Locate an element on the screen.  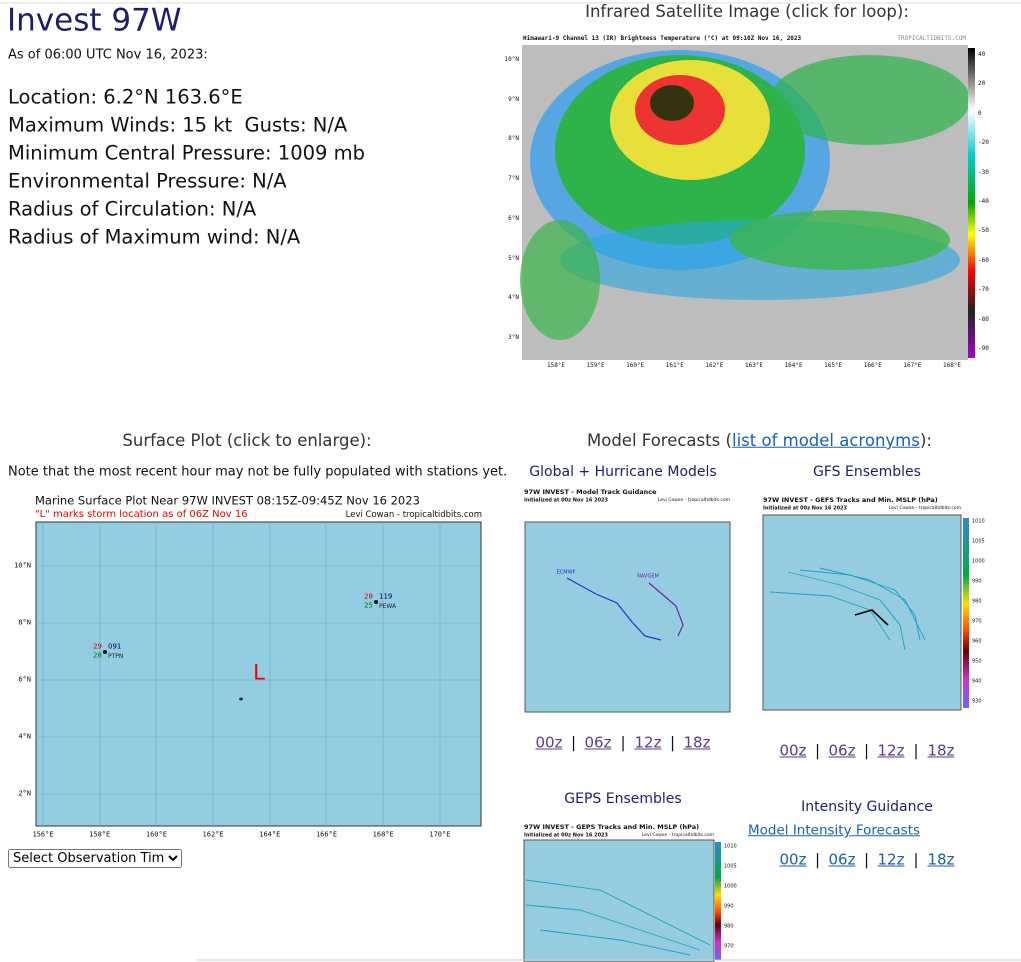
subsection-title: GEPS Ensembles is located at coordinates (623, 799).